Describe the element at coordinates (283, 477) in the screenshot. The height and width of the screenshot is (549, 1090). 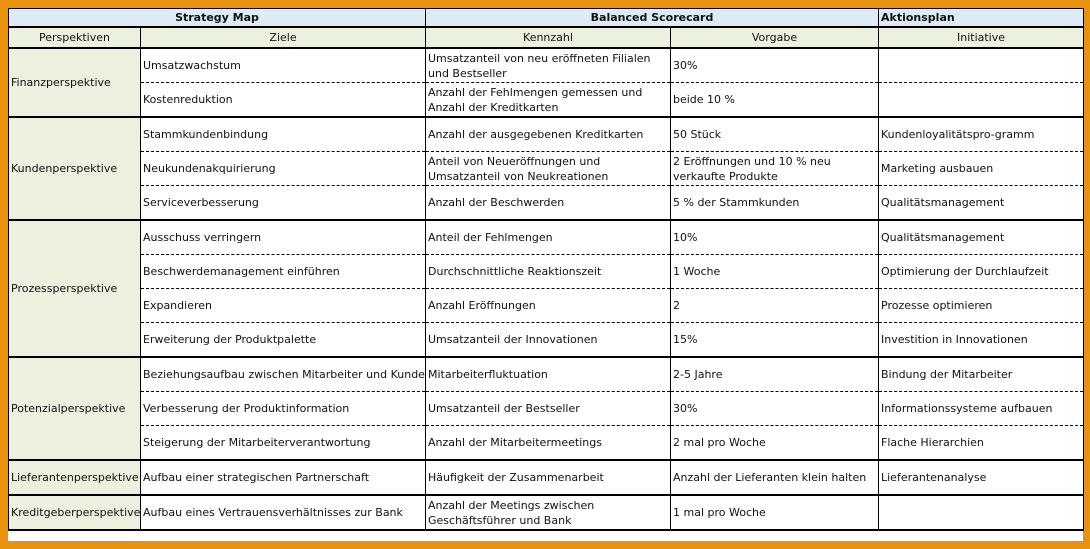
I see `ziel-cell: Aufbau einer strategischen Partnerschaft` at that location.